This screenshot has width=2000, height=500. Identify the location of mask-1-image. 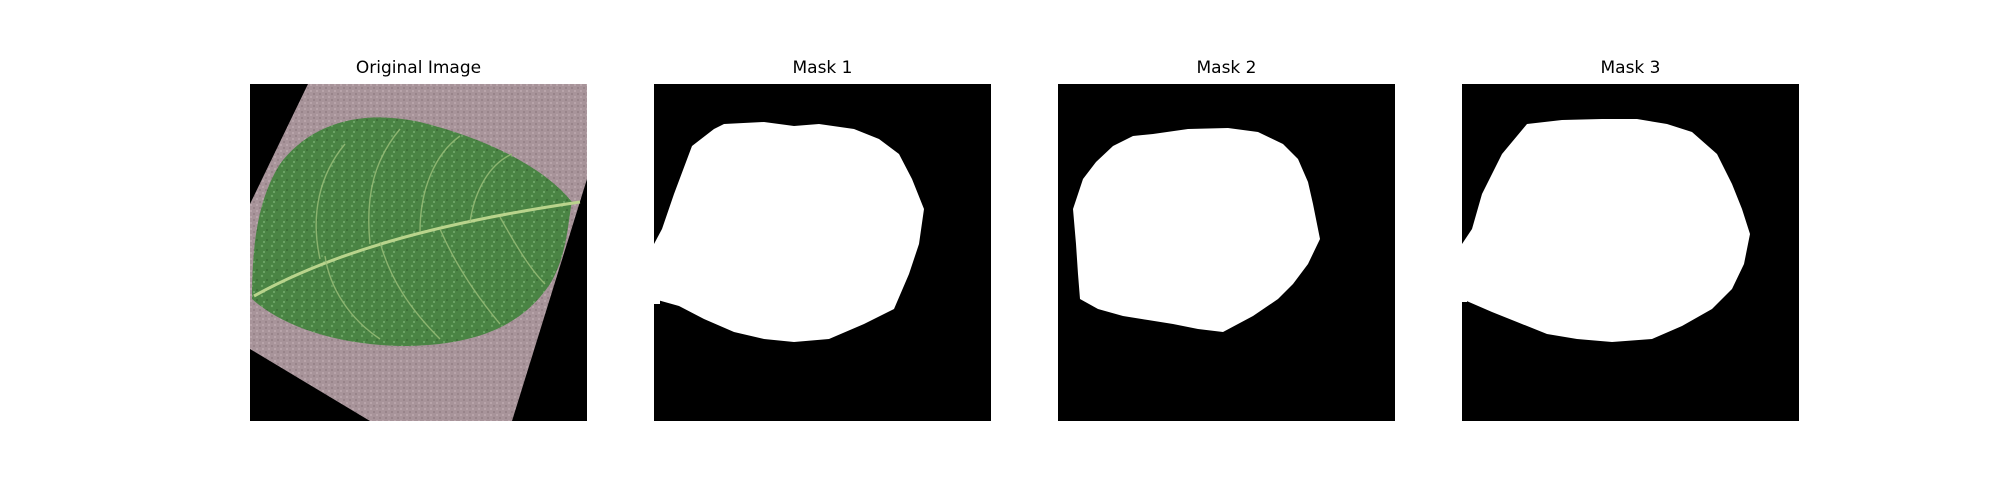
(822, 252).